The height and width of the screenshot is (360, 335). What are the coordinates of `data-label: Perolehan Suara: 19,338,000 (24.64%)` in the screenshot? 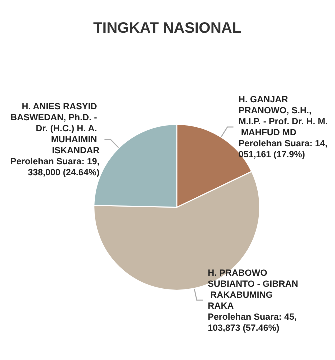 It's located at (55, 167).